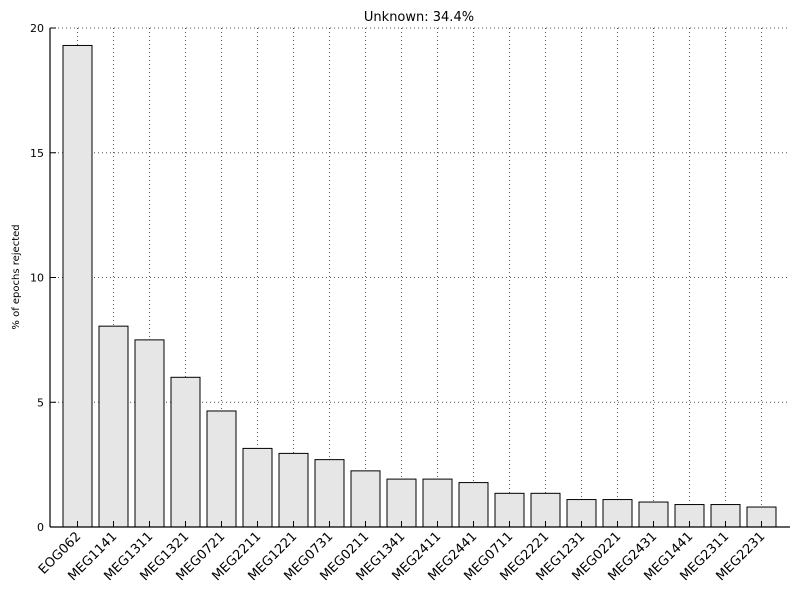 The image size is (800, 600). I want to click on bar-meg1341, so click(401, 503).